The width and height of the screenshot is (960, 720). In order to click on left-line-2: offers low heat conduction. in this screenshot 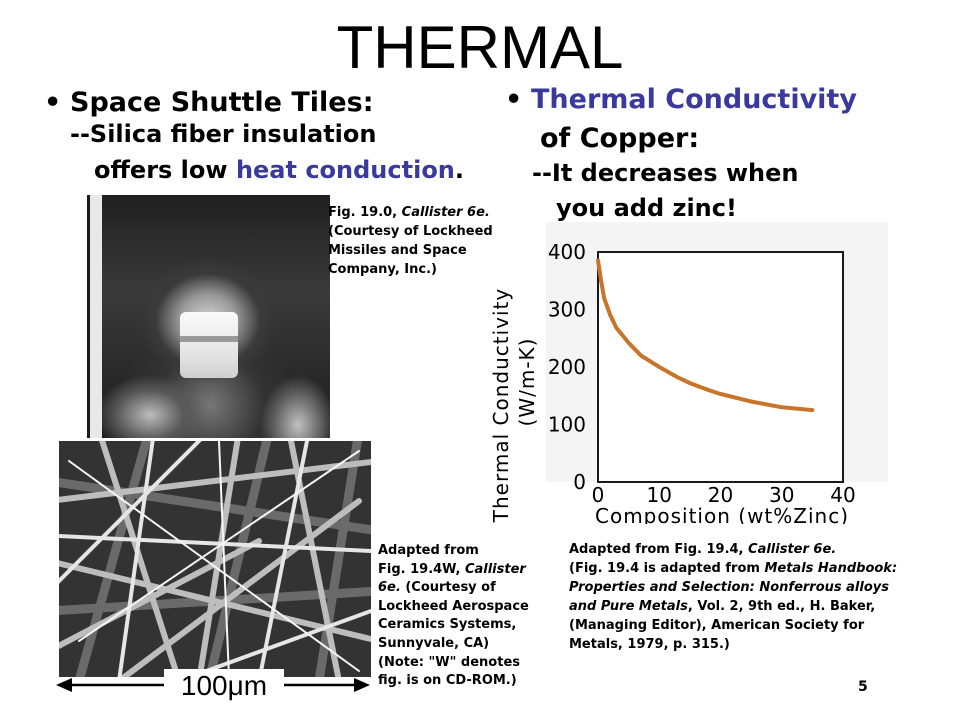, I will do `click(279, 170)`.